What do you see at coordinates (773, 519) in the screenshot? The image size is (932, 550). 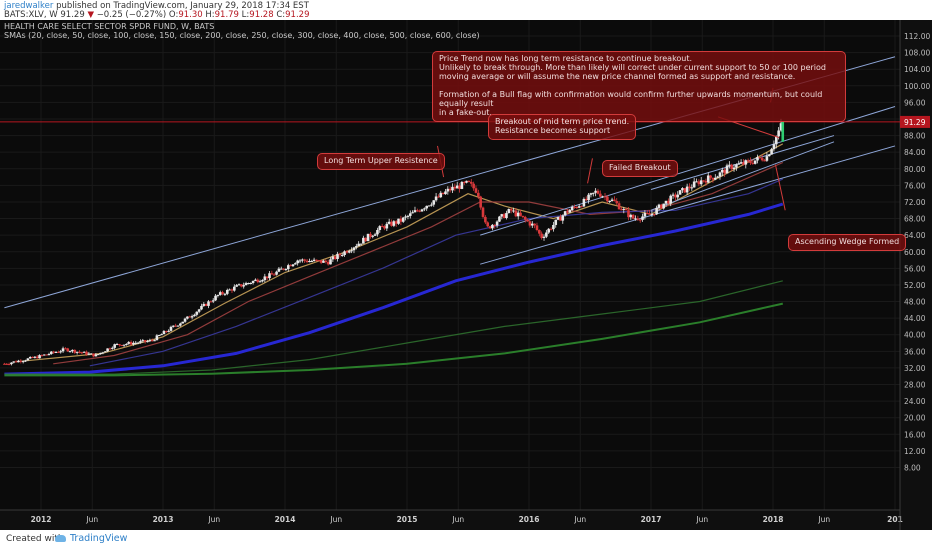 I see `x-tick-label: 2018` at bounding box center [773, 519].